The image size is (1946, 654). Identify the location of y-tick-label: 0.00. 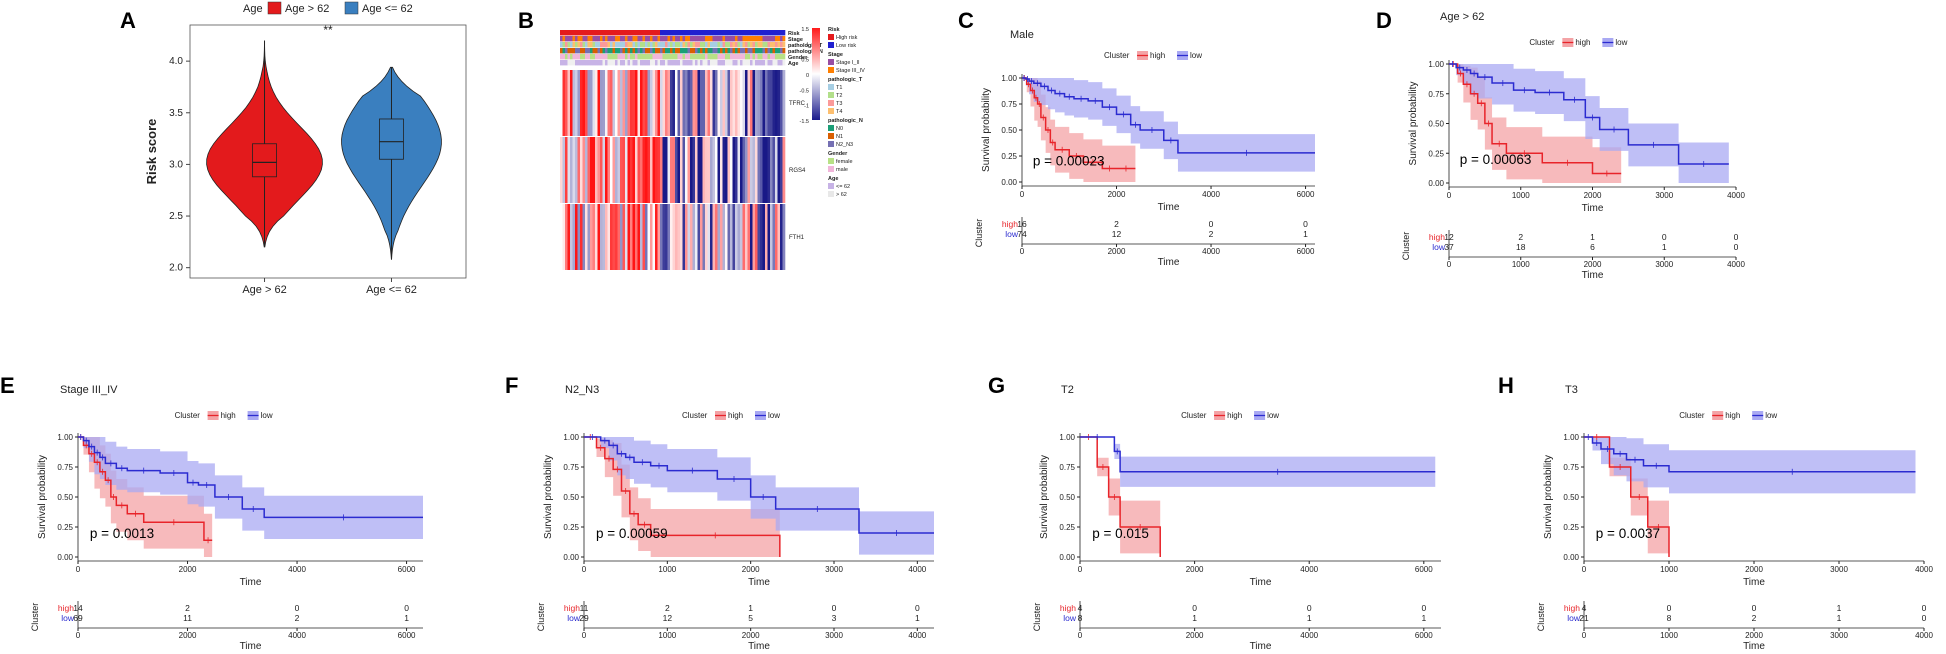
(1009, 182).